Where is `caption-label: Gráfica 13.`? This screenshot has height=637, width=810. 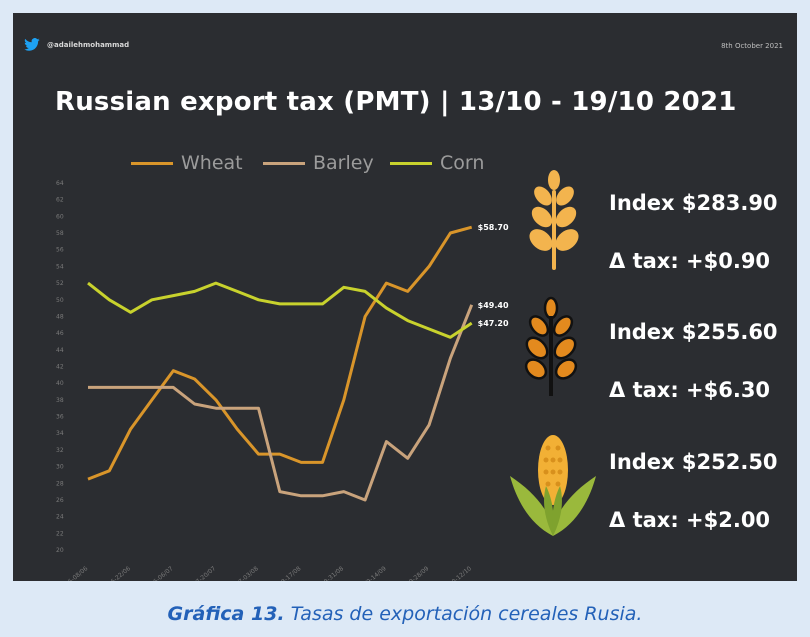
caption-label: Gráfica 13. is located at coordinates (226, 614).